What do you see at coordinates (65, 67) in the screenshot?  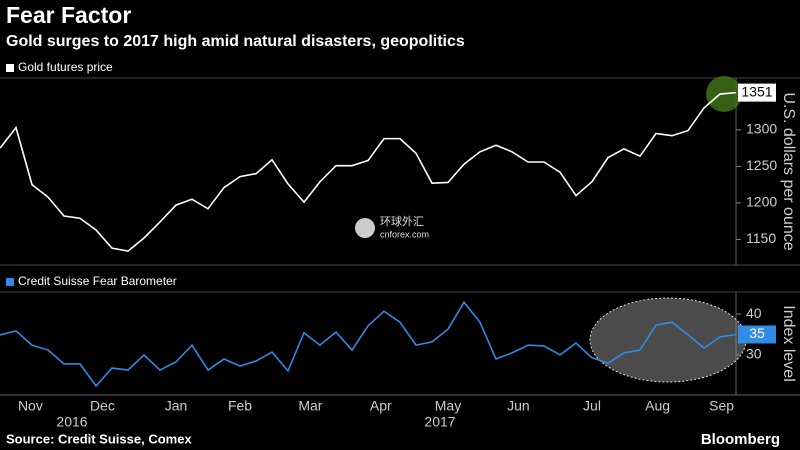 I see `legend-label: Gold futures price` at bounding box center [65, 67].